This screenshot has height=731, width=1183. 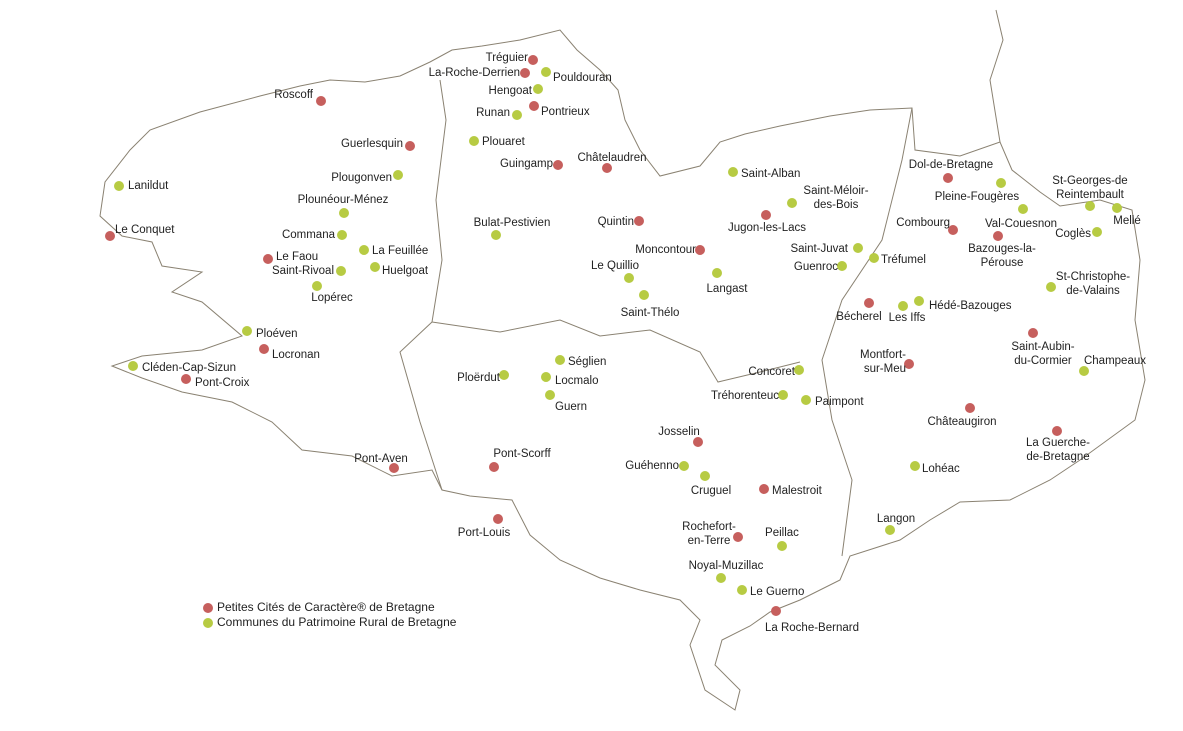 I want to click on place-label: Le Guerno, so click(x=777, y=592).